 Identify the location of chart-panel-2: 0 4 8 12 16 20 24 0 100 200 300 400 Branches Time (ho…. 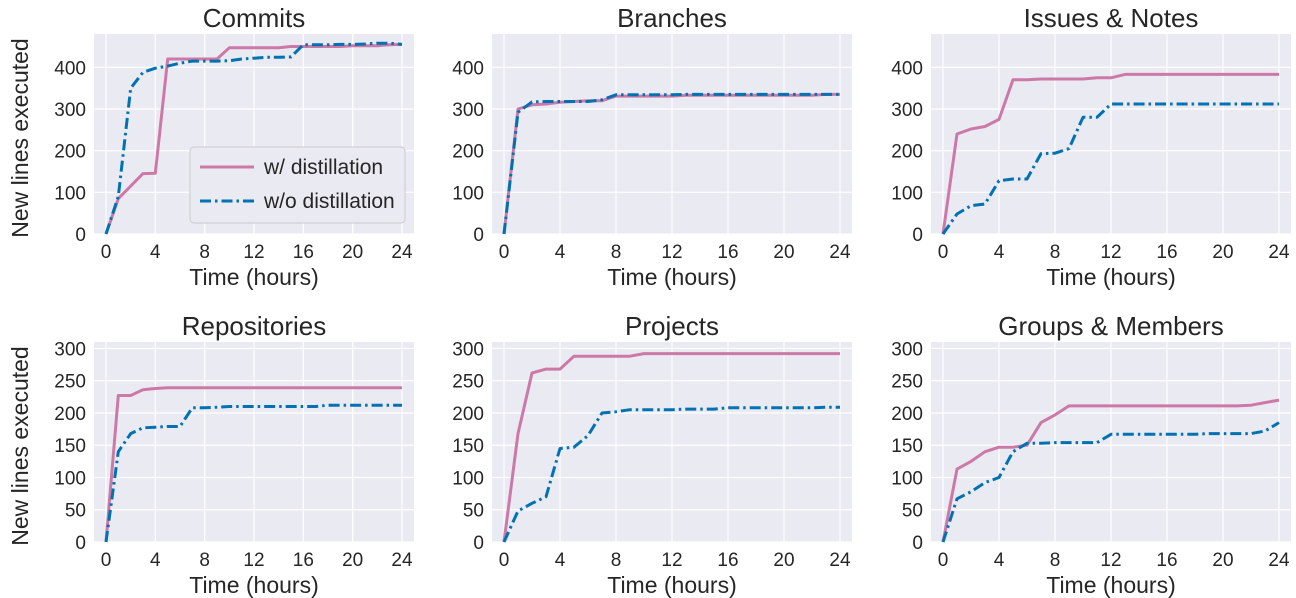
(652, 146).